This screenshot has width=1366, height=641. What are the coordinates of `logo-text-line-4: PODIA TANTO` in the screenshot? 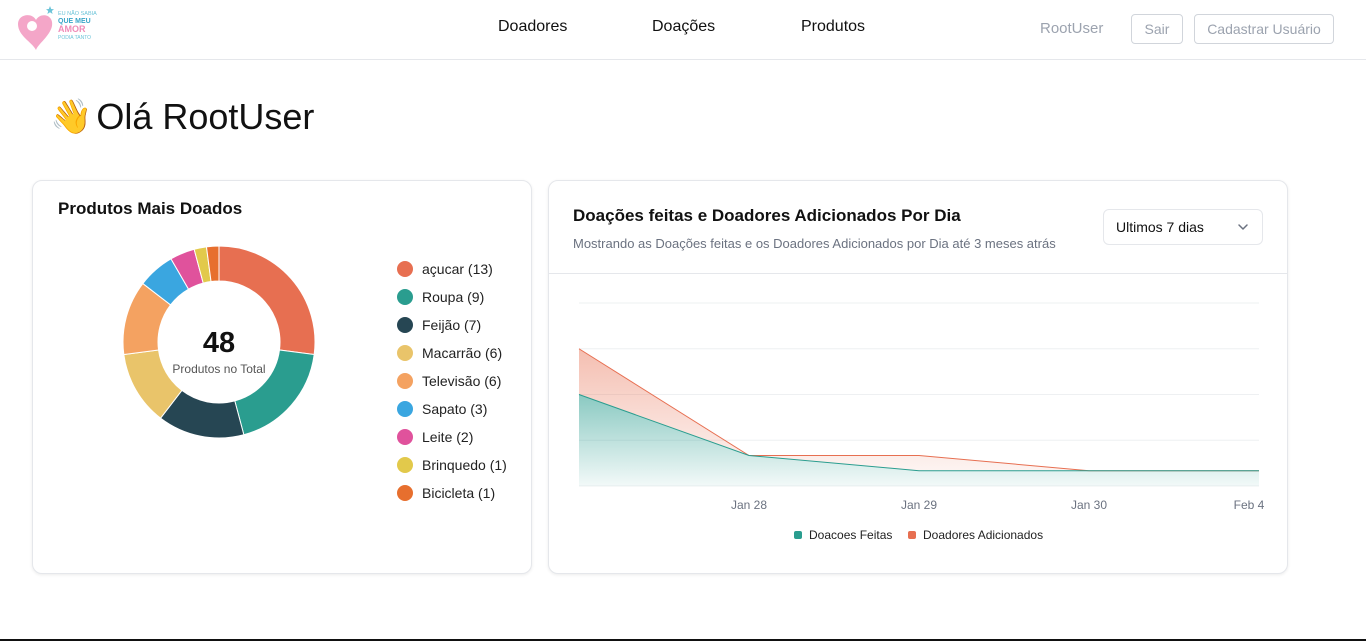 It's located at (74, 38).